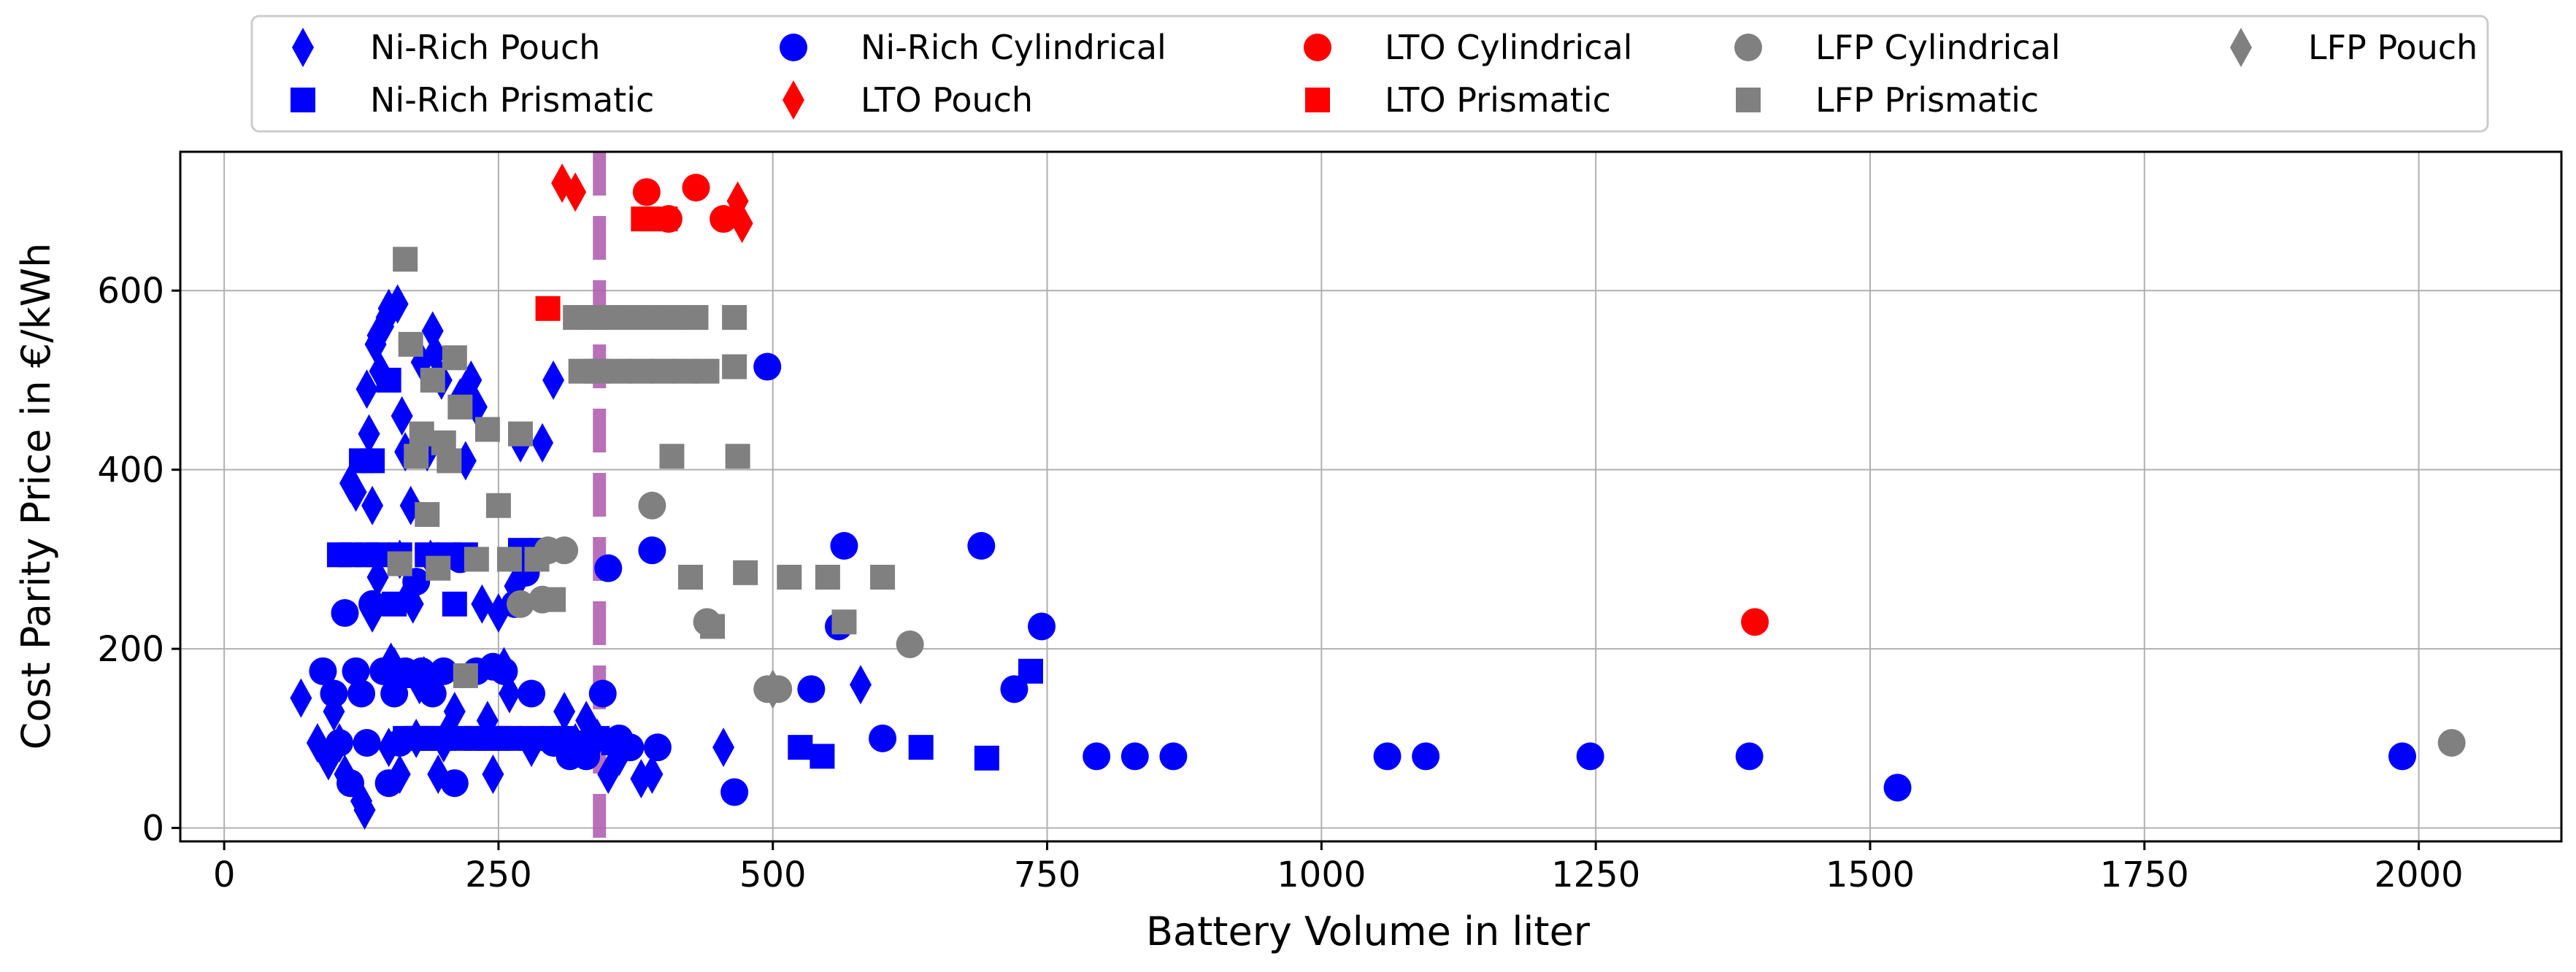 This screenshot has height=972, width=2576. I want to click on x-tick-label: 1750, so click(2144, 875).